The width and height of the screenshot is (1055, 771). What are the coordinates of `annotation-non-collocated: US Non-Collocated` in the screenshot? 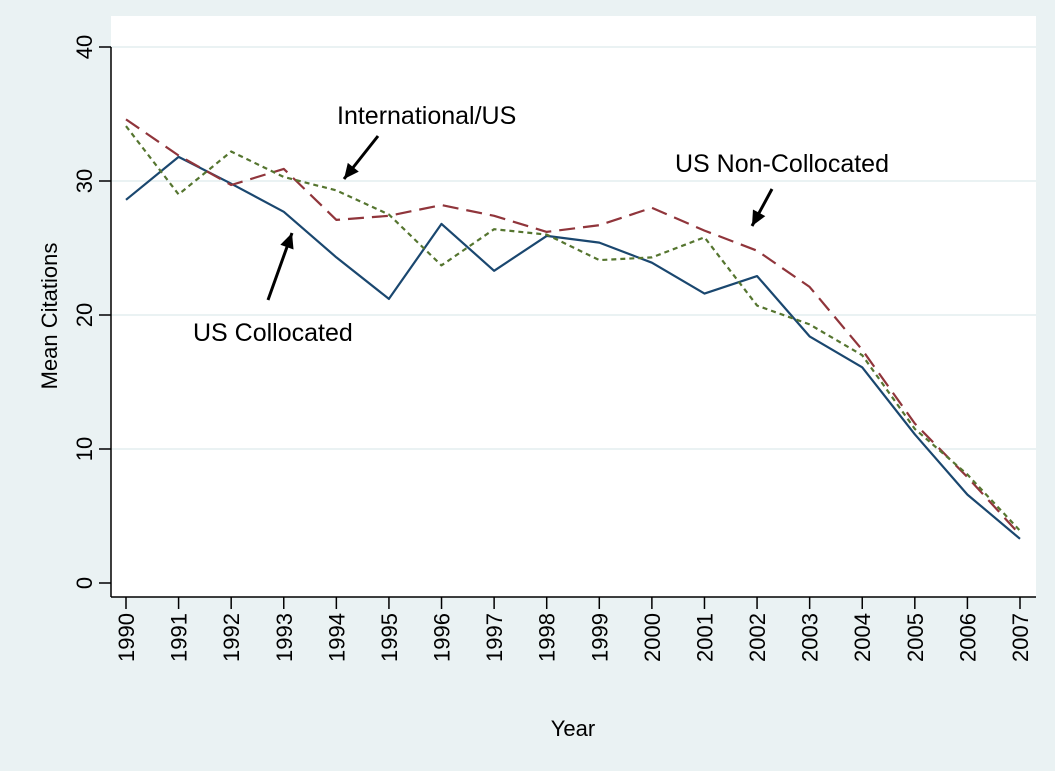 It's located at (782, 164).